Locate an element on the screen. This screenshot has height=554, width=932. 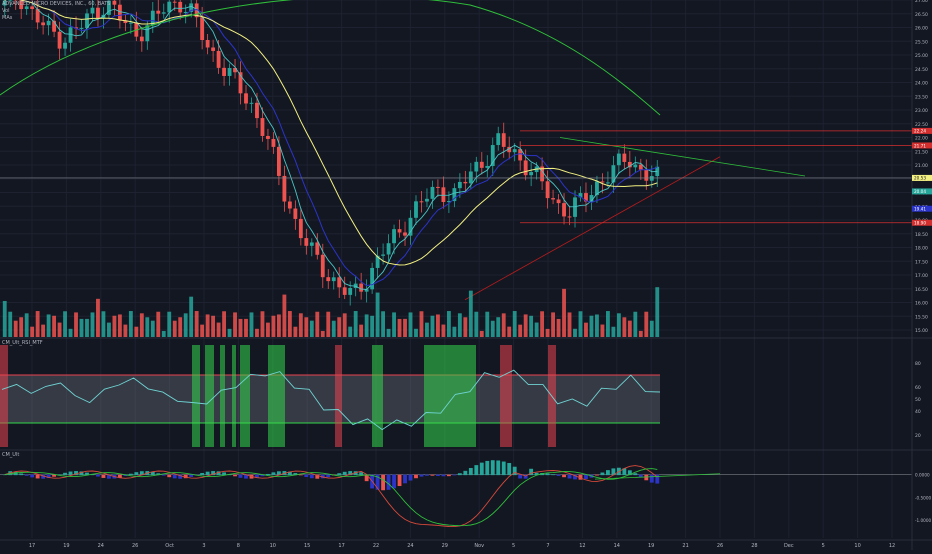
price-tag-label: 20.04 is located at coordinates (920, 191).